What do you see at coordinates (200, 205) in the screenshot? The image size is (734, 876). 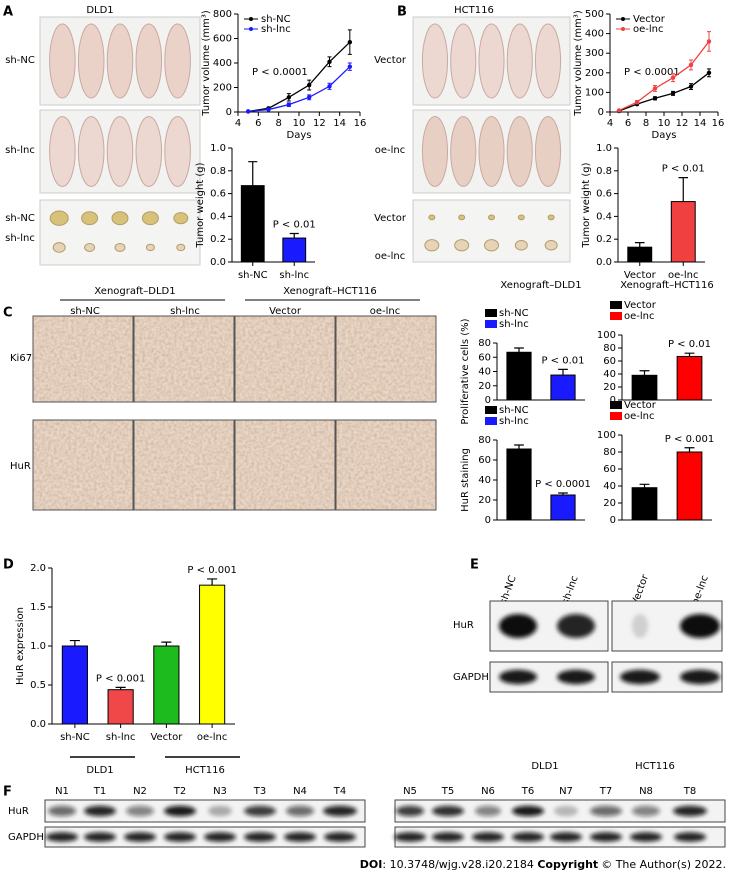 I see `y-axis-label: Tumor weight (g)` at bounding box center [200, 205].